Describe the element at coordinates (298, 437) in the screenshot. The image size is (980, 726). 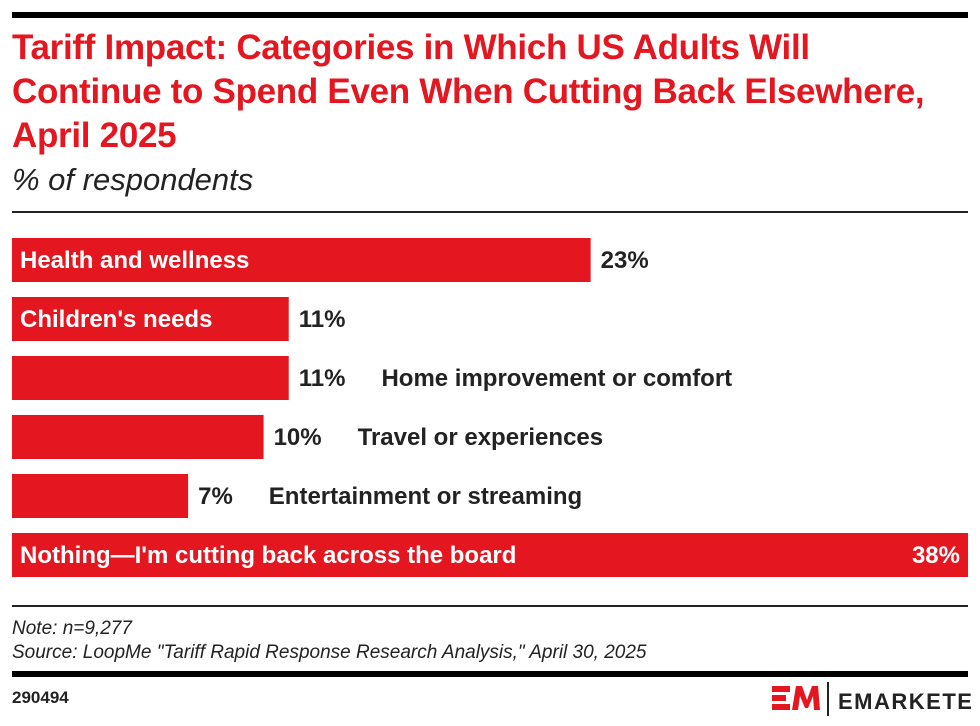
I see `value-label: 10%` at that location.